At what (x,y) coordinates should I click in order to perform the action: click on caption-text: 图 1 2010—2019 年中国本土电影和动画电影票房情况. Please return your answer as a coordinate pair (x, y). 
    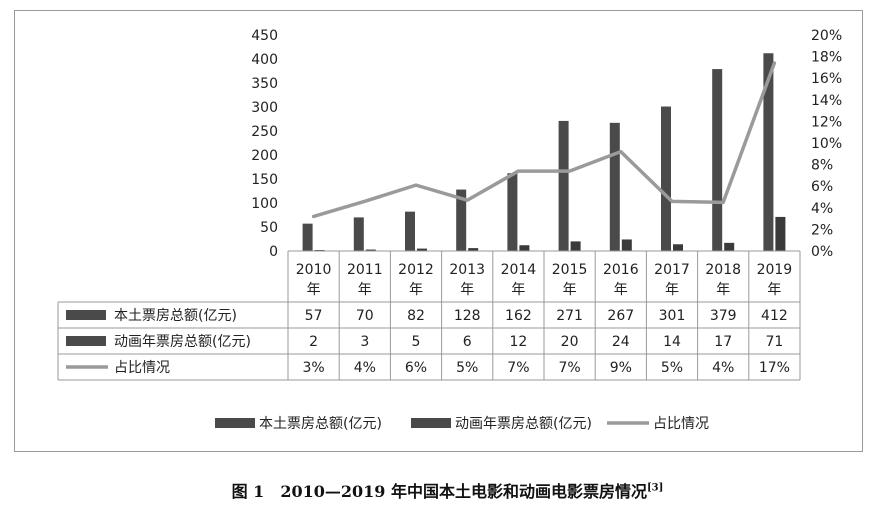
    Looking at the image, I should click on (439, 491).